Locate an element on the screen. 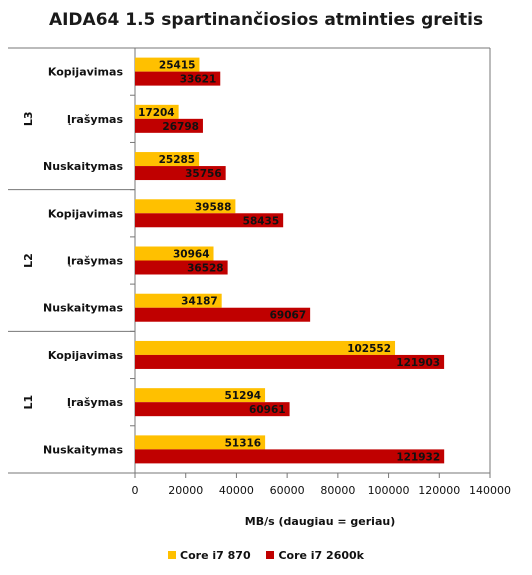 This screenshot has height=575, width=532. value-label-series-1: 25285 is located at coordinates (177, 160).